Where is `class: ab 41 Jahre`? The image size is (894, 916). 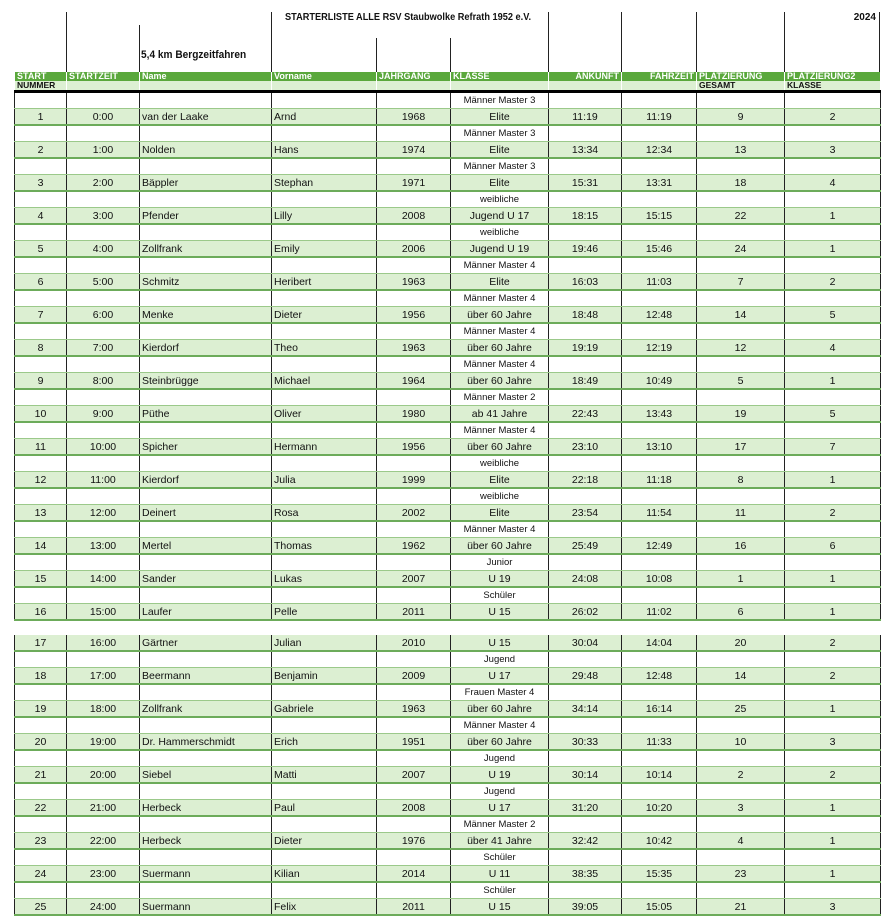 class: ab 41 Jahre is located at coordinates (499, 414).